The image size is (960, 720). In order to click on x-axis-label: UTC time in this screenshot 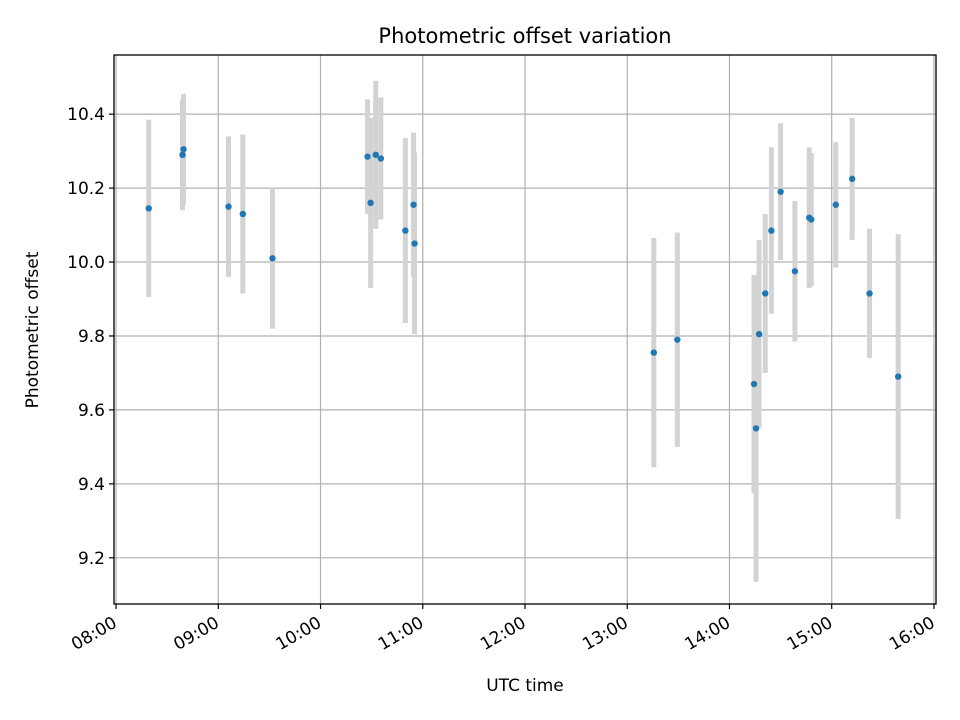, I will do `click(525, 686)`.